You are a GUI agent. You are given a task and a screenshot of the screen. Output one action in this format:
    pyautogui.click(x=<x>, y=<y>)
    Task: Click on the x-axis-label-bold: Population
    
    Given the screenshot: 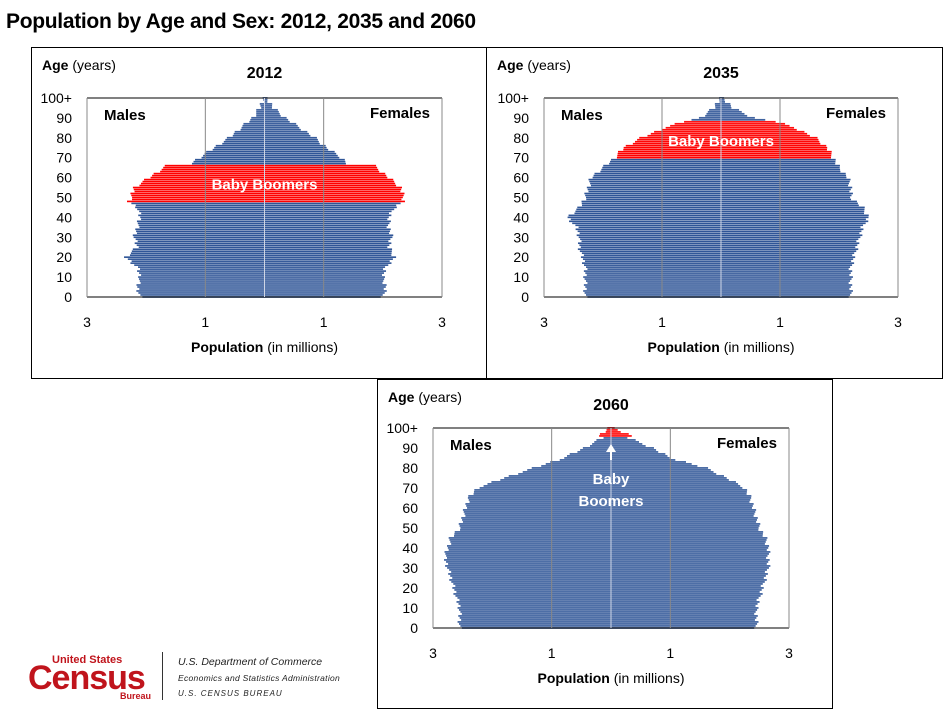 What is the action you would take?
    pyautogui.click(x=573, y=678)
    